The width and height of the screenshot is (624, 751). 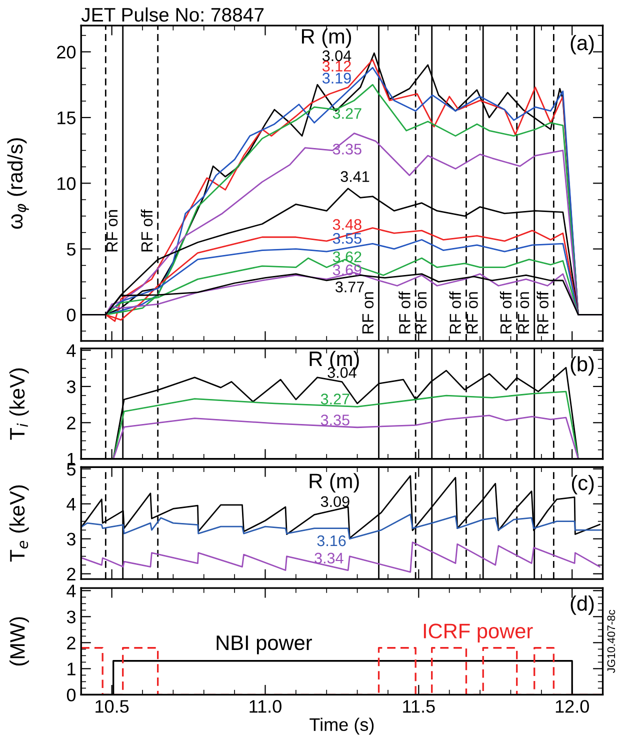 What do you see at coordinates (582, 366) in the screenshot?
I see `annotation: (b)` at bounding box center [582, 366].